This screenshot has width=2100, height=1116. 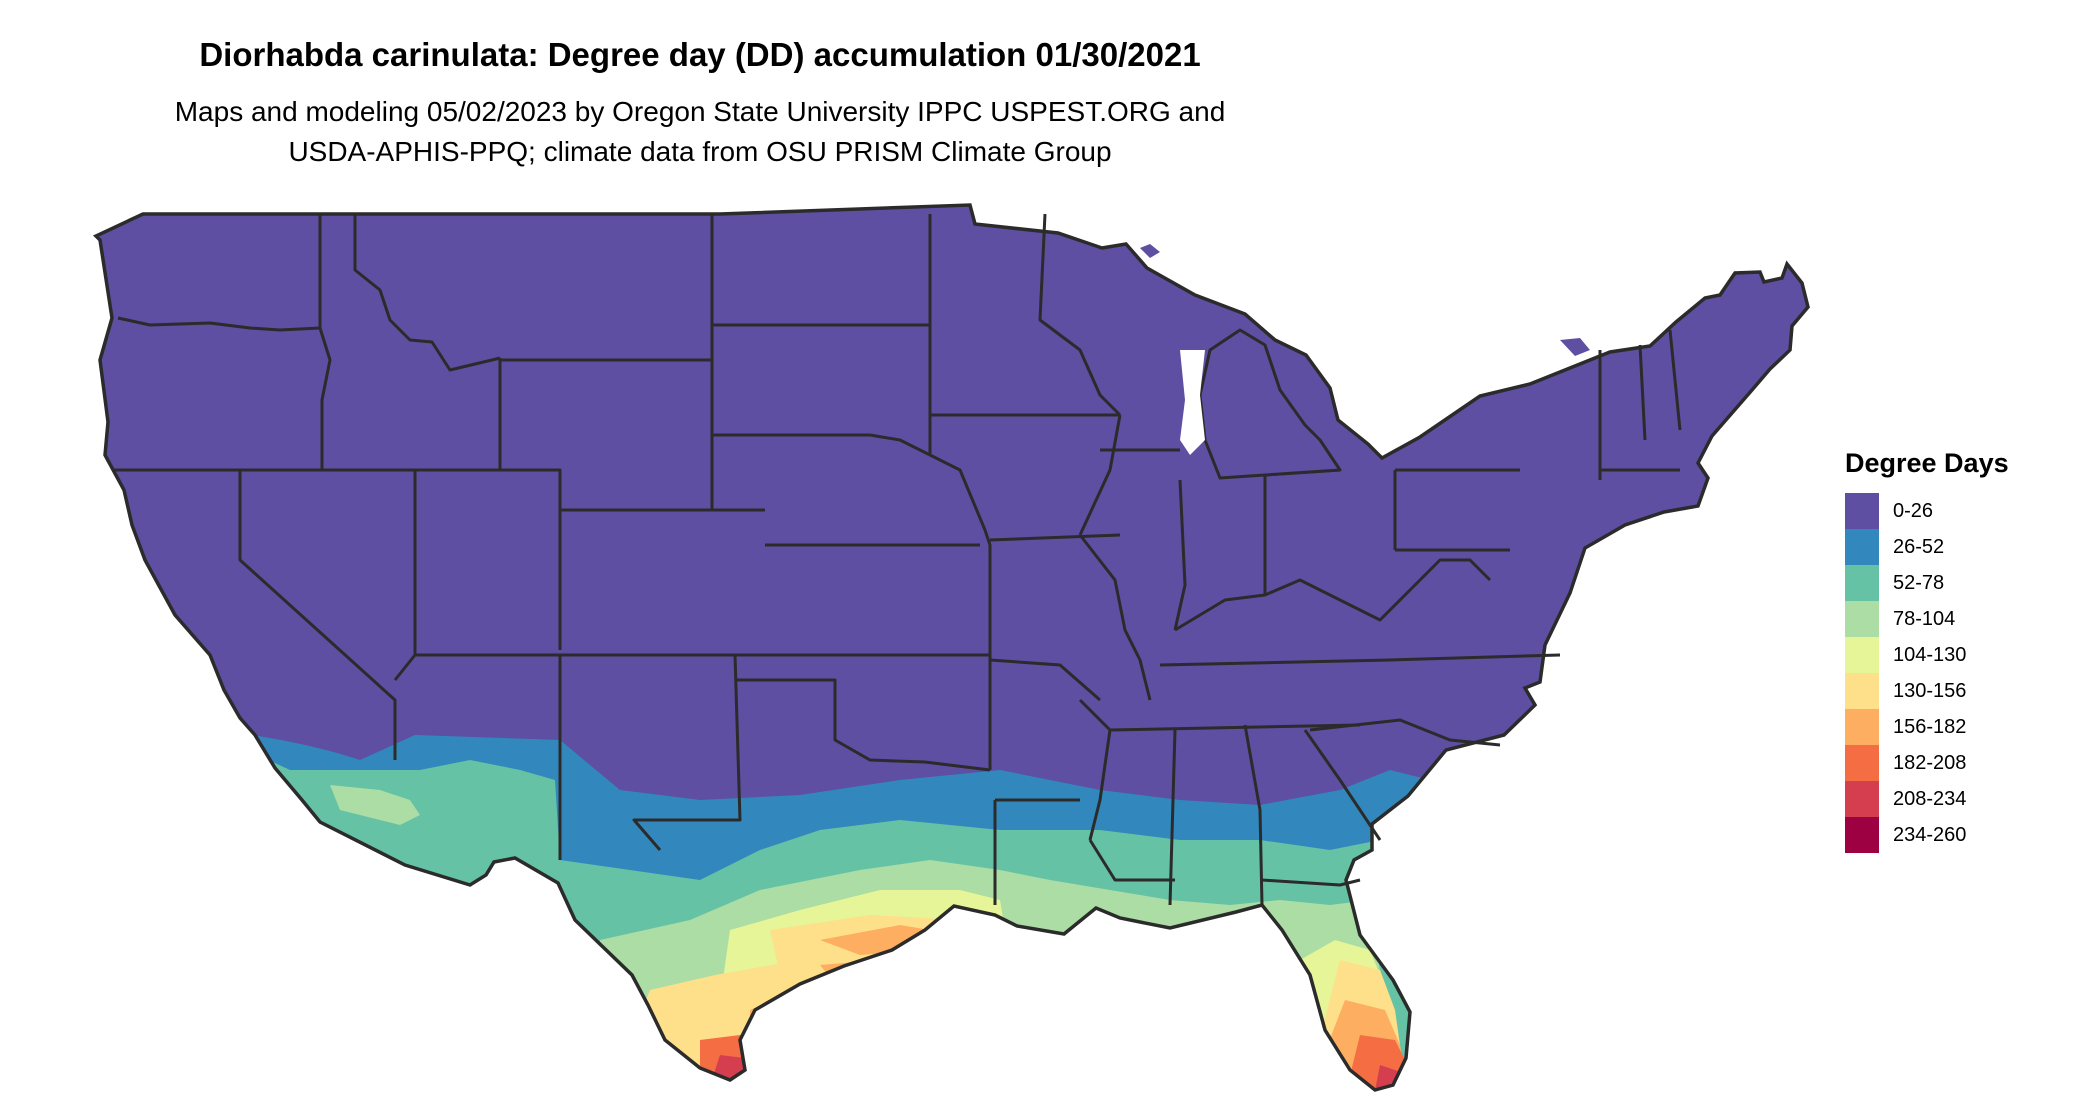 I want to click on legend-label: 208-234, so click(x=1930, y=798).